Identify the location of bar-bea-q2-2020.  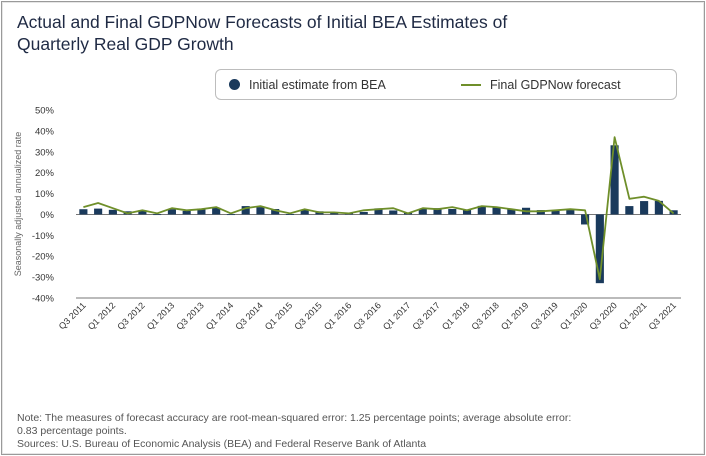
(599, 249).